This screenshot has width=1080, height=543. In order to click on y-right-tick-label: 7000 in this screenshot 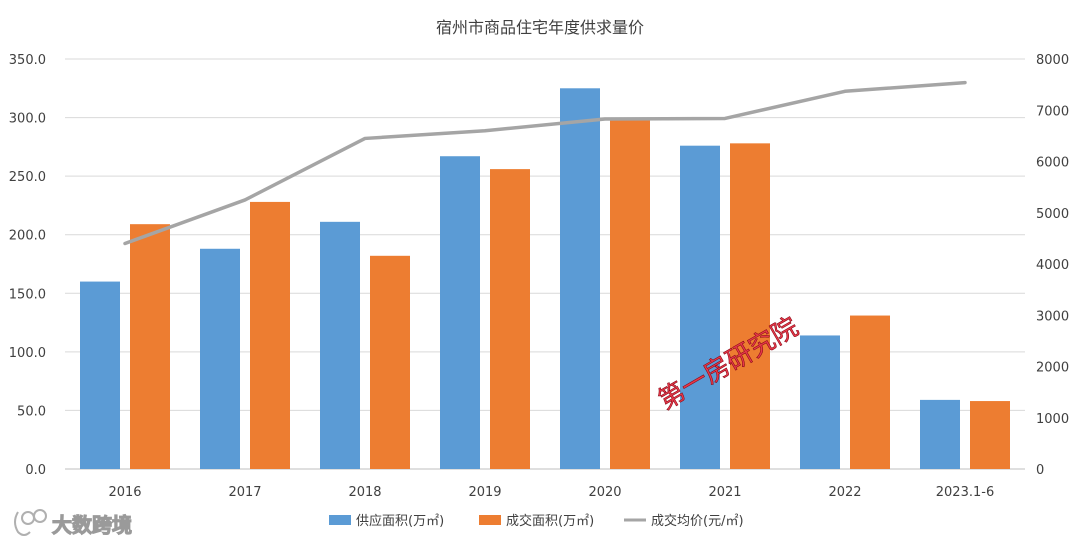, I will do `click(1052, 111)`.